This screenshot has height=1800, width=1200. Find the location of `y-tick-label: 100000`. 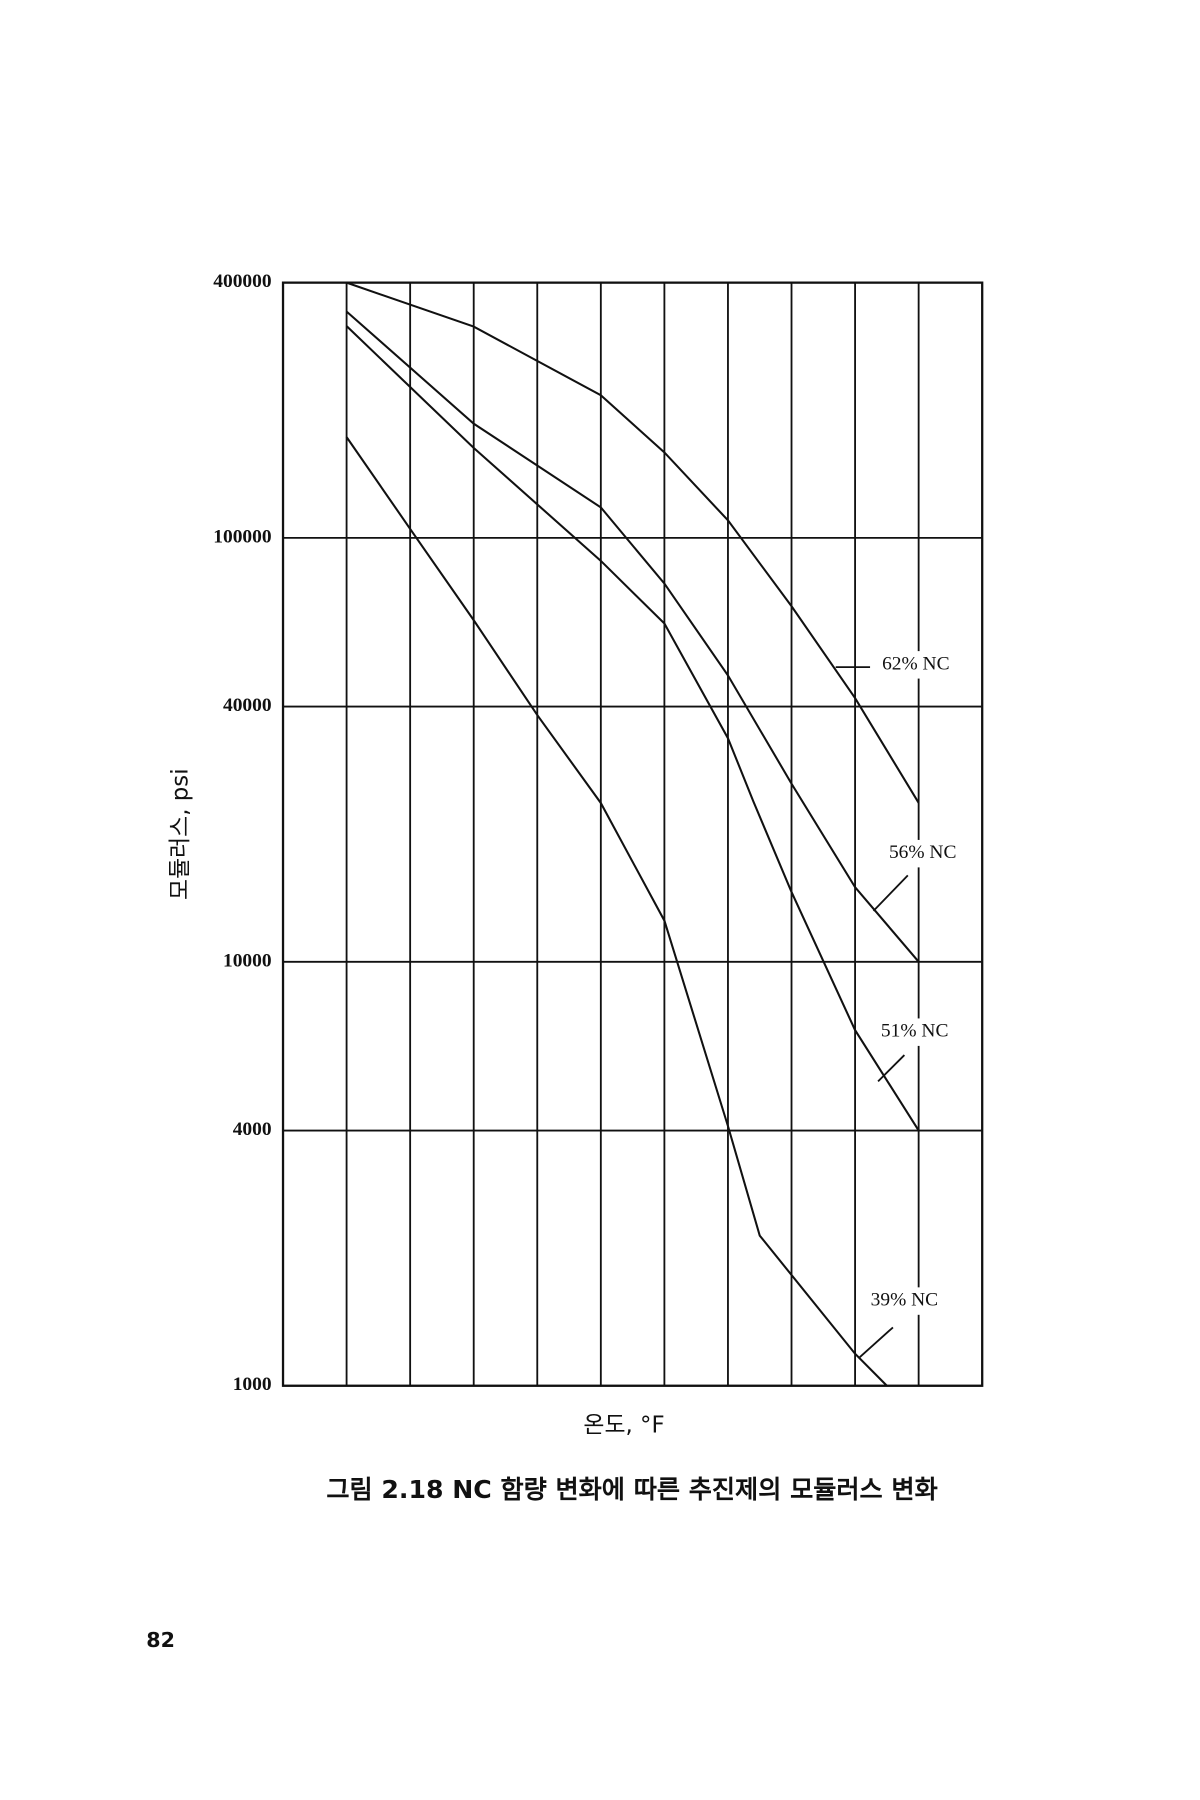

y-tick-label: 100000 is located at coordinates (242, 536).